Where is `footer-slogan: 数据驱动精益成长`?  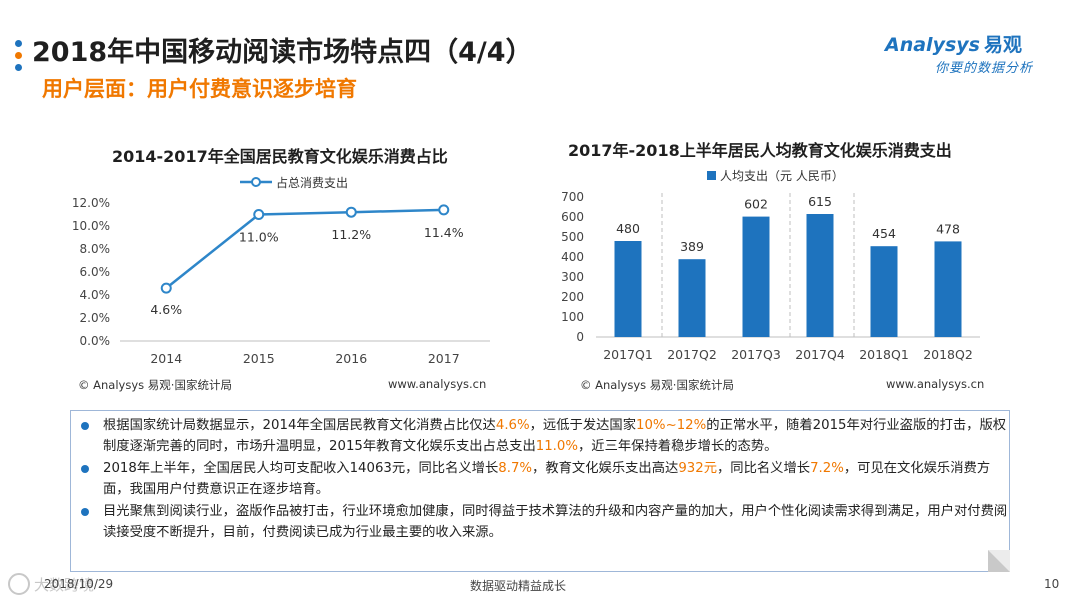
footer-slogan: 数据驱动精益成长 is located at coordinates (518, 586).